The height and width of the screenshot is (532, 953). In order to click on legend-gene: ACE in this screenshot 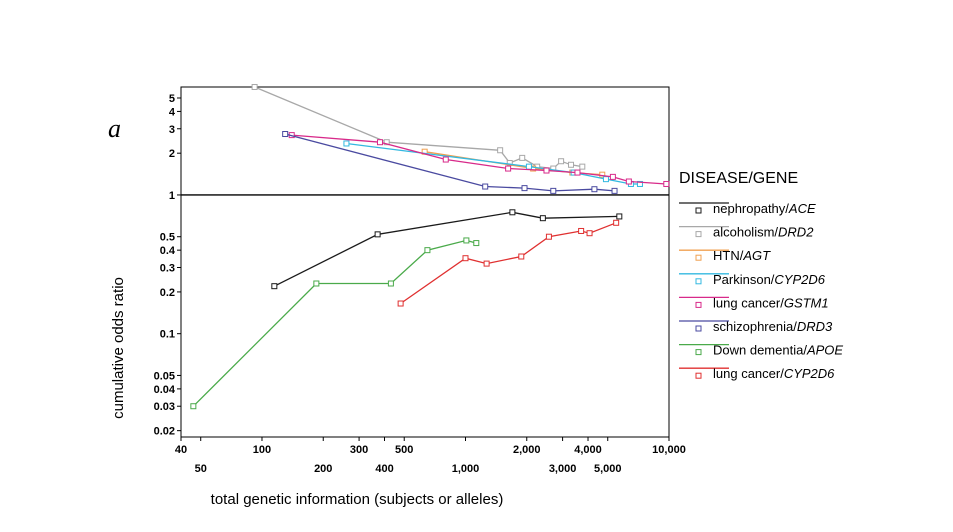, I will do `click(802, 208)`.